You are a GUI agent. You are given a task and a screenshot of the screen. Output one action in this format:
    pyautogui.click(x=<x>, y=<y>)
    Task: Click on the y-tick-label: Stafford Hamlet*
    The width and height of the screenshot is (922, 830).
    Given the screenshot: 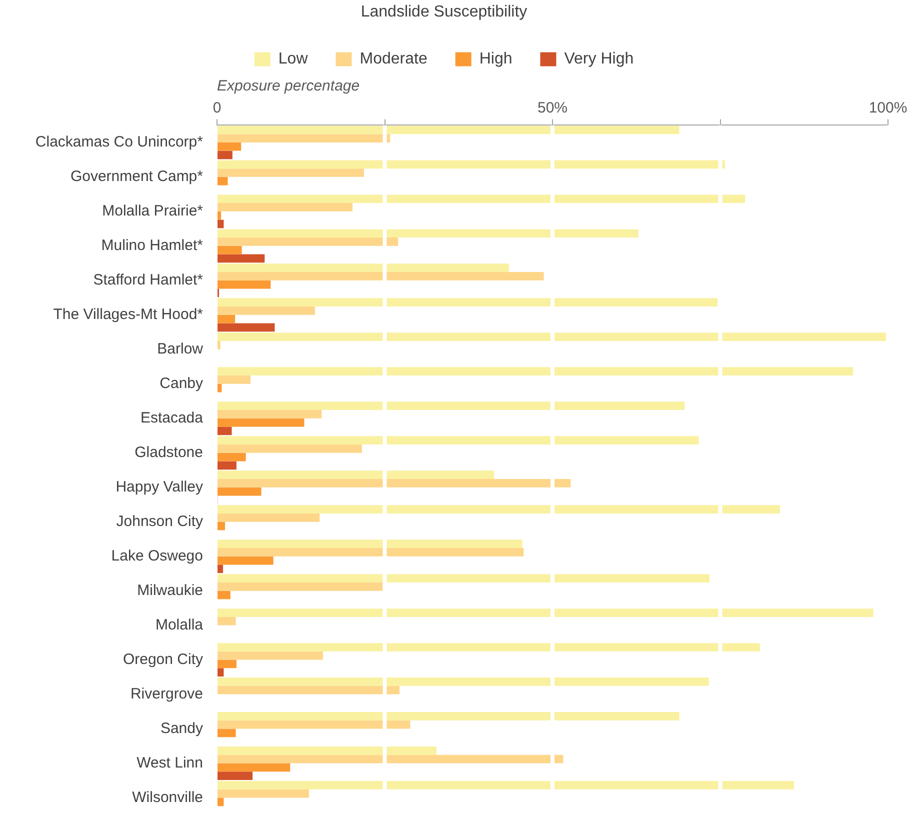 What is the action you would take?
    pyautogui.click(x=148, y=280)
    